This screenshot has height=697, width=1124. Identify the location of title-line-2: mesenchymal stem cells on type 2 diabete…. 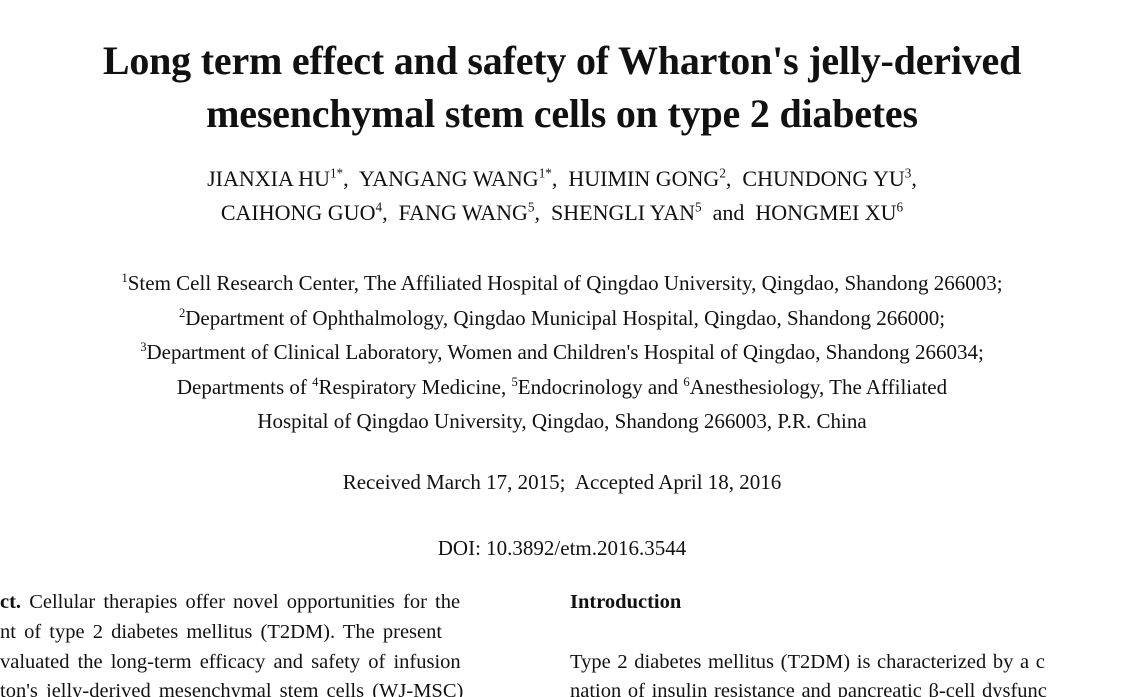
(562, 113).